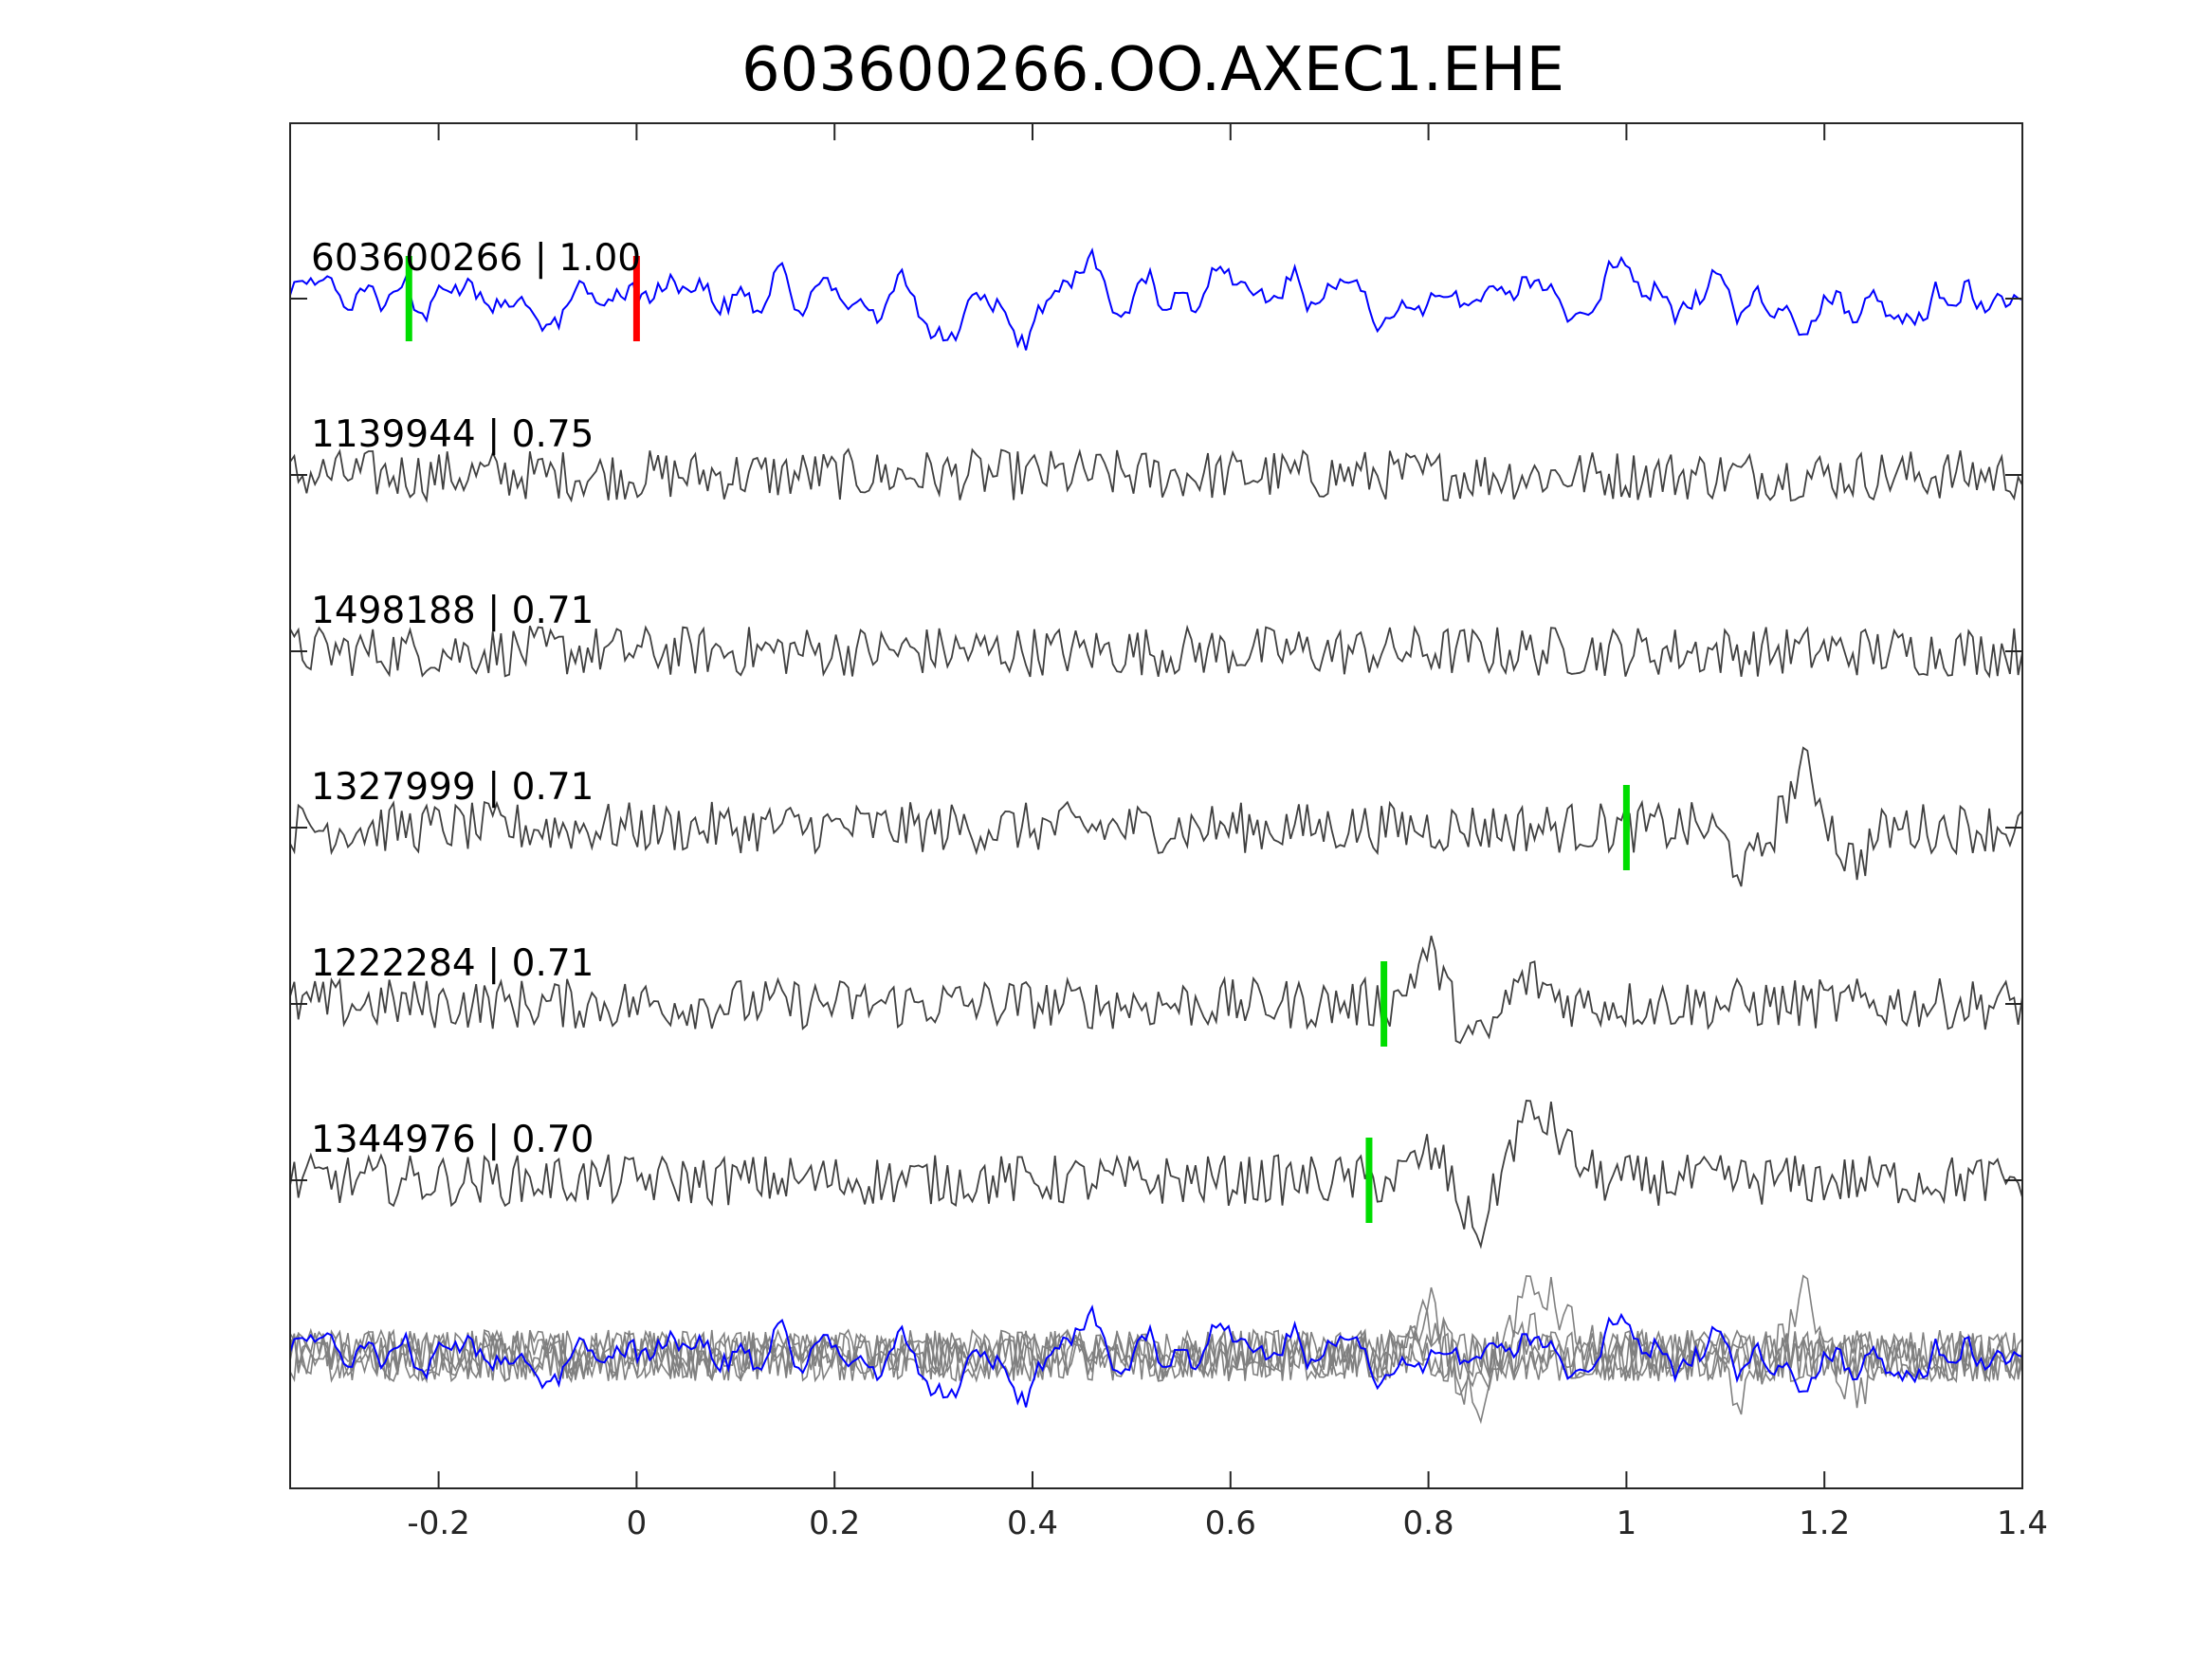 This screenshot has height=1659, width=2212. Describe the element at coordinates (452, 963) in the screenshot. I see `trace-label: 1222284 | 0.71` at that location.